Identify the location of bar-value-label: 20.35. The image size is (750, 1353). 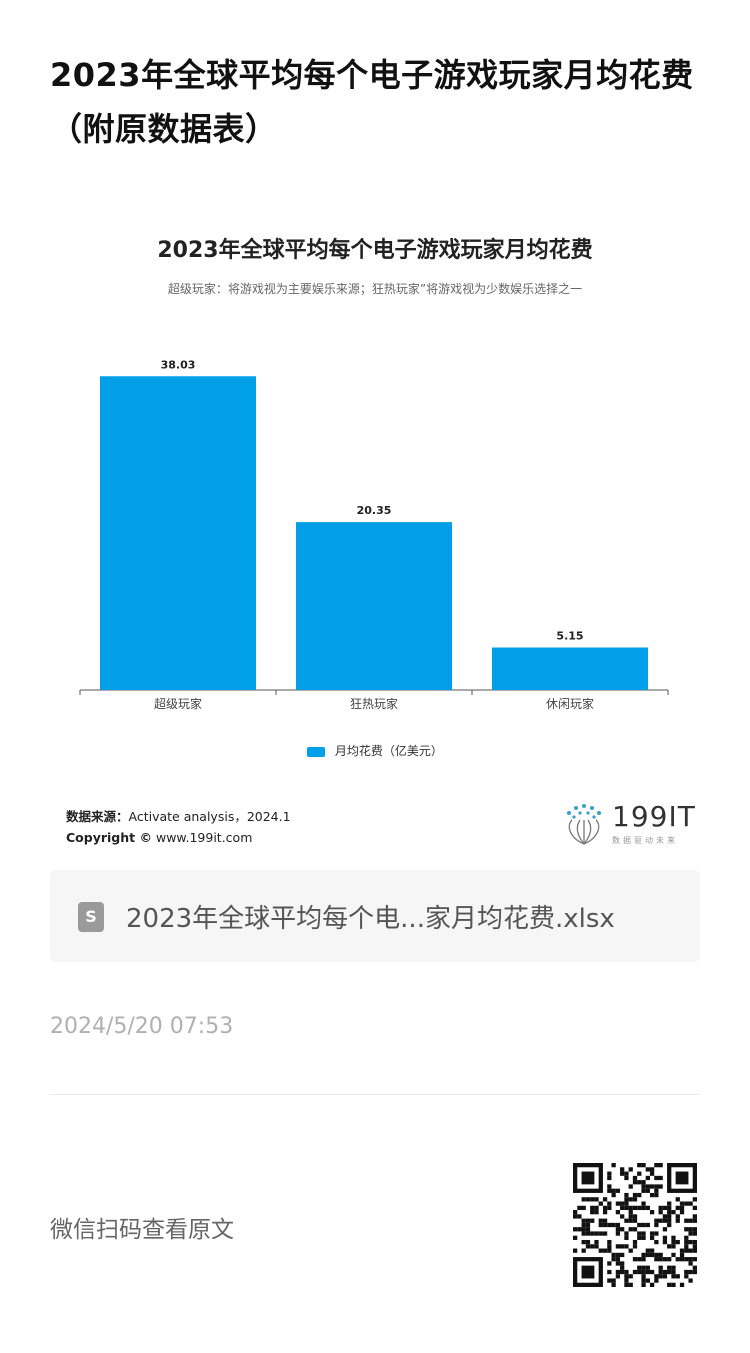
(374, 510).